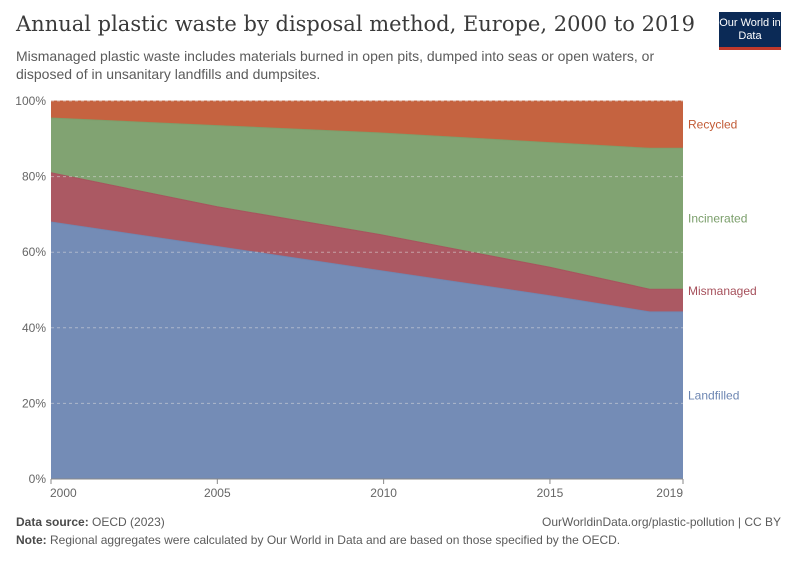 Image resolution: width=796 pixels, height=562 pixels. What do you see at coordinates (90, 522) in the screenshot?
I see `data-source: Data source: OECD (2023)` at bounding box center [90, 522].